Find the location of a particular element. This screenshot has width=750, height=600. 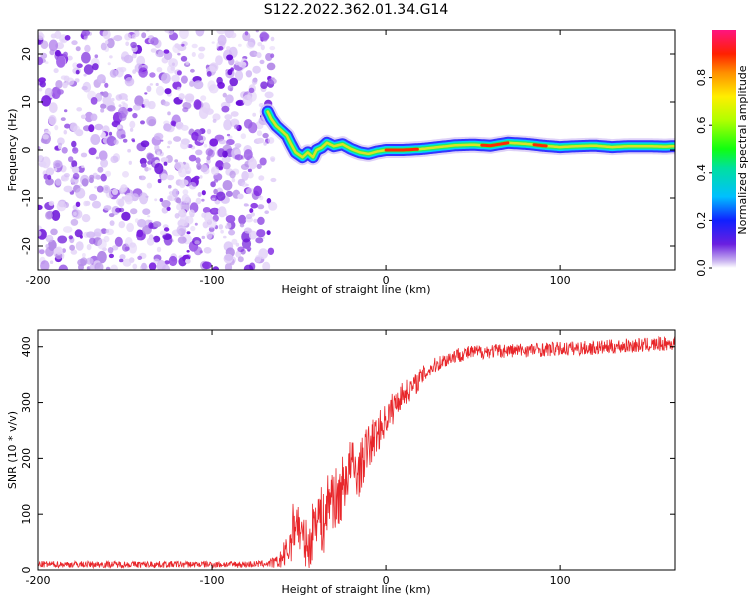

spectrogram-xtick-label: 100 is located at coordinates (560, 280).